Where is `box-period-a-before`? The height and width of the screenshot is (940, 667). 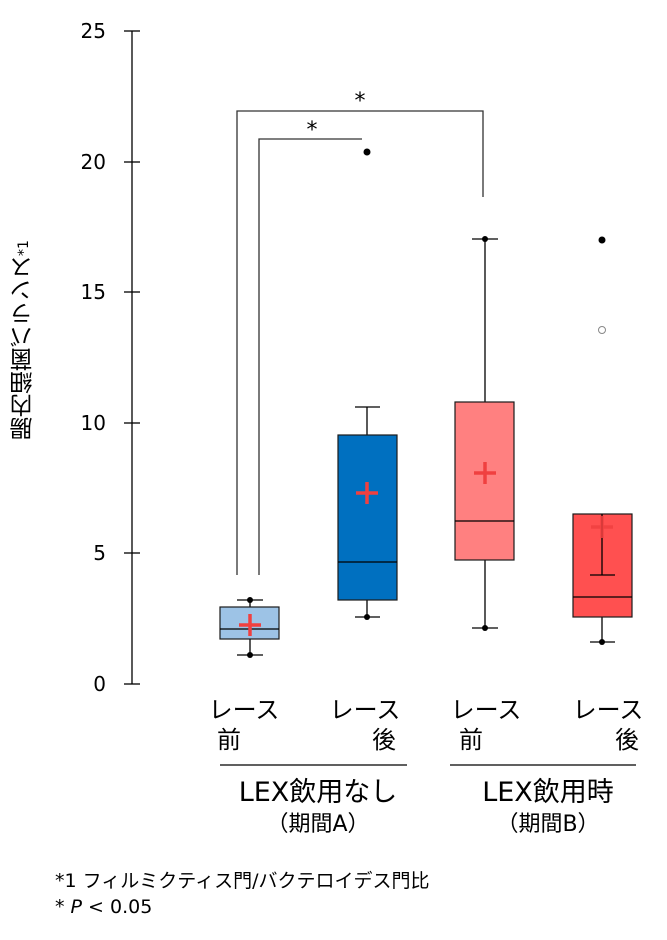 box-period-a-before is located at coordinates (249, 627).